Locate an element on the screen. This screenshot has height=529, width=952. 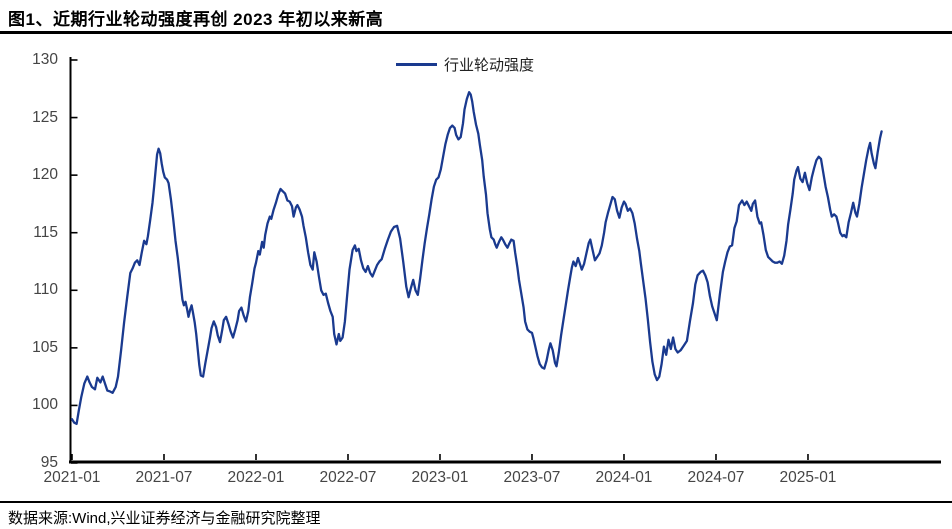
legend: 行业轮动强度 is located at coordinates (465, 64).